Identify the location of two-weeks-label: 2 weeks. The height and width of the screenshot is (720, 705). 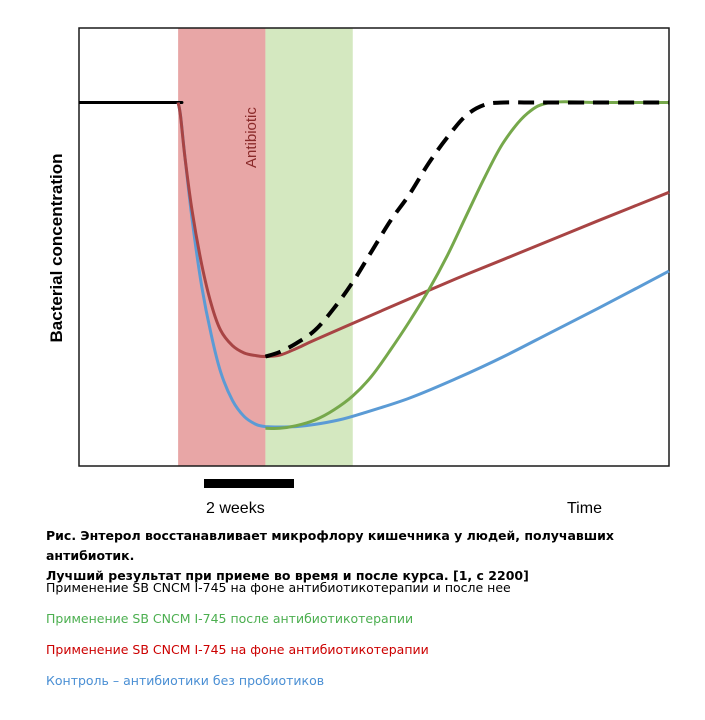
(235, 508).